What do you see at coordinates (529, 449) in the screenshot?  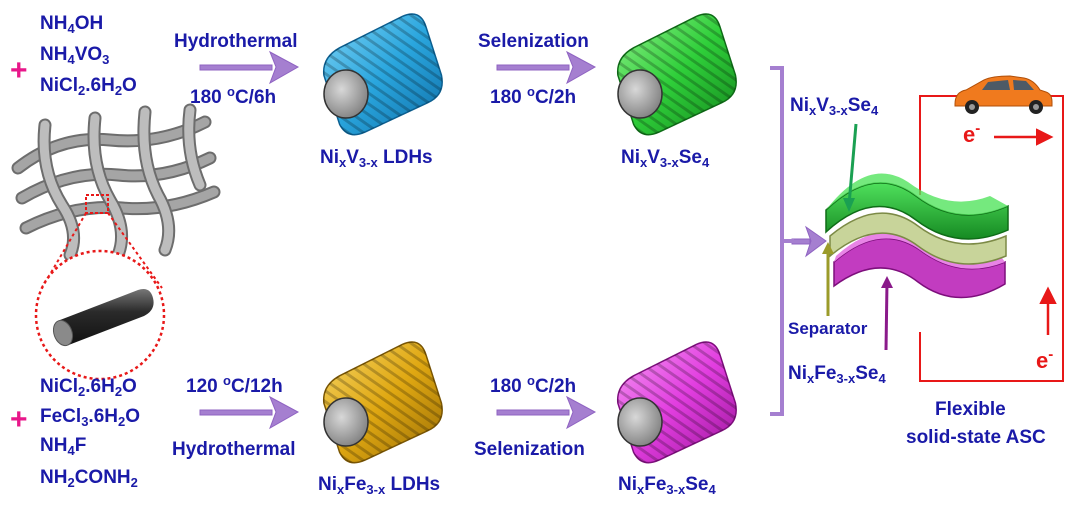 I see `step-label-selenization-bottom: Selenization` at bounding box center [529, 449].